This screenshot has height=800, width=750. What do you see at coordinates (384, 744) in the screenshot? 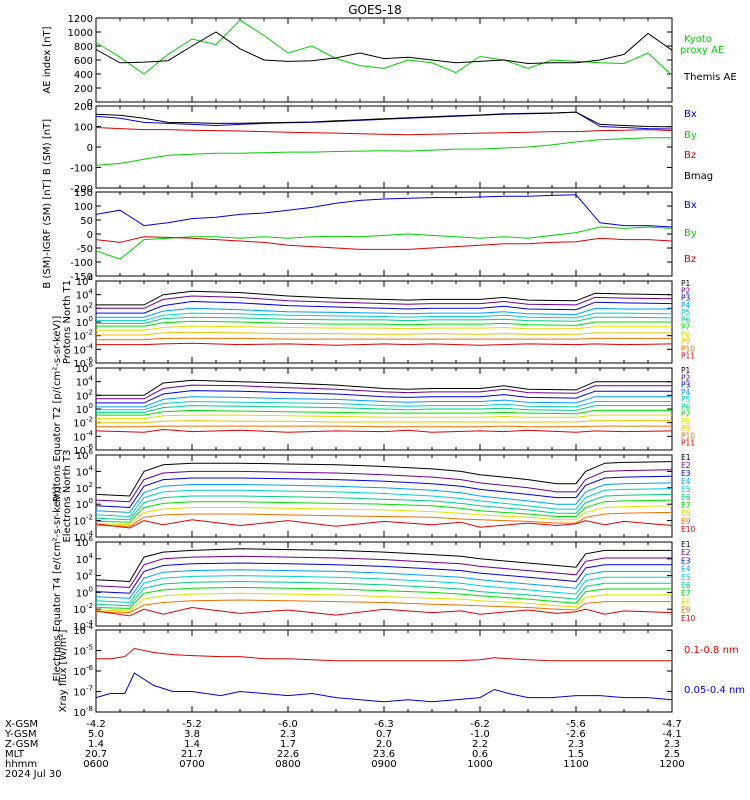
I see `ephemeris-z-value: 2.0` at bounding box center [384, 744].